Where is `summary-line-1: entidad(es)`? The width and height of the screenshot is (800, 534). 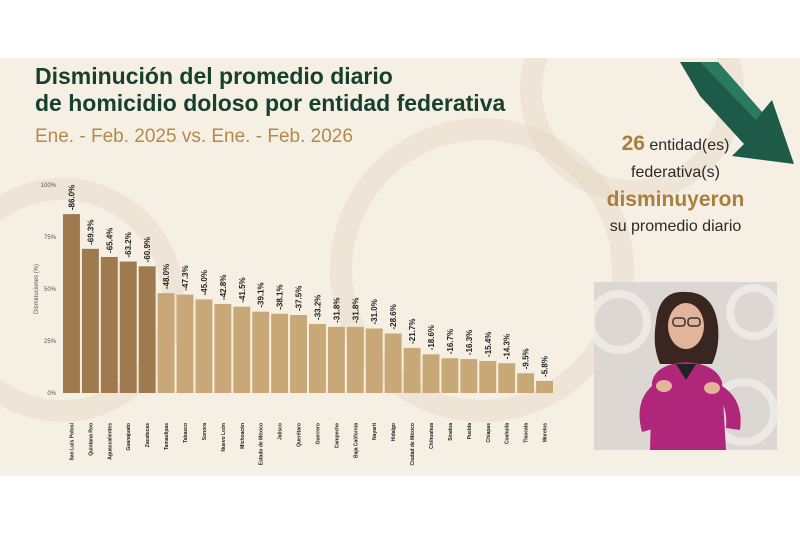 summary-line-1: entidad(es) is located at coordinates (687, 145).